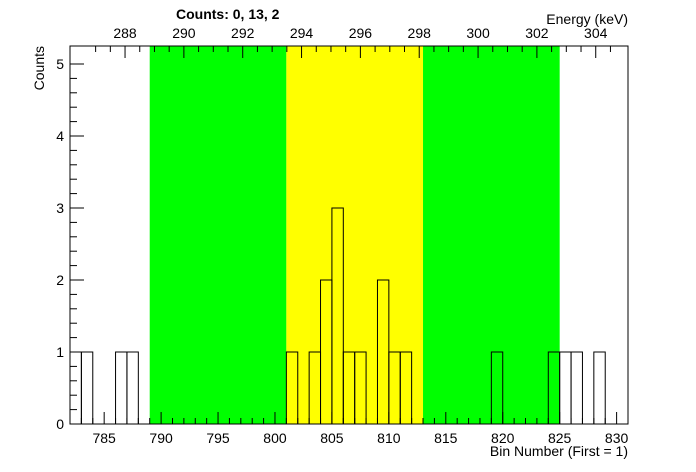  What do you see at coordinates (125, 33) in the screenshot?
I see `x2-tick-label: 288` at bounding box center [125, 33].